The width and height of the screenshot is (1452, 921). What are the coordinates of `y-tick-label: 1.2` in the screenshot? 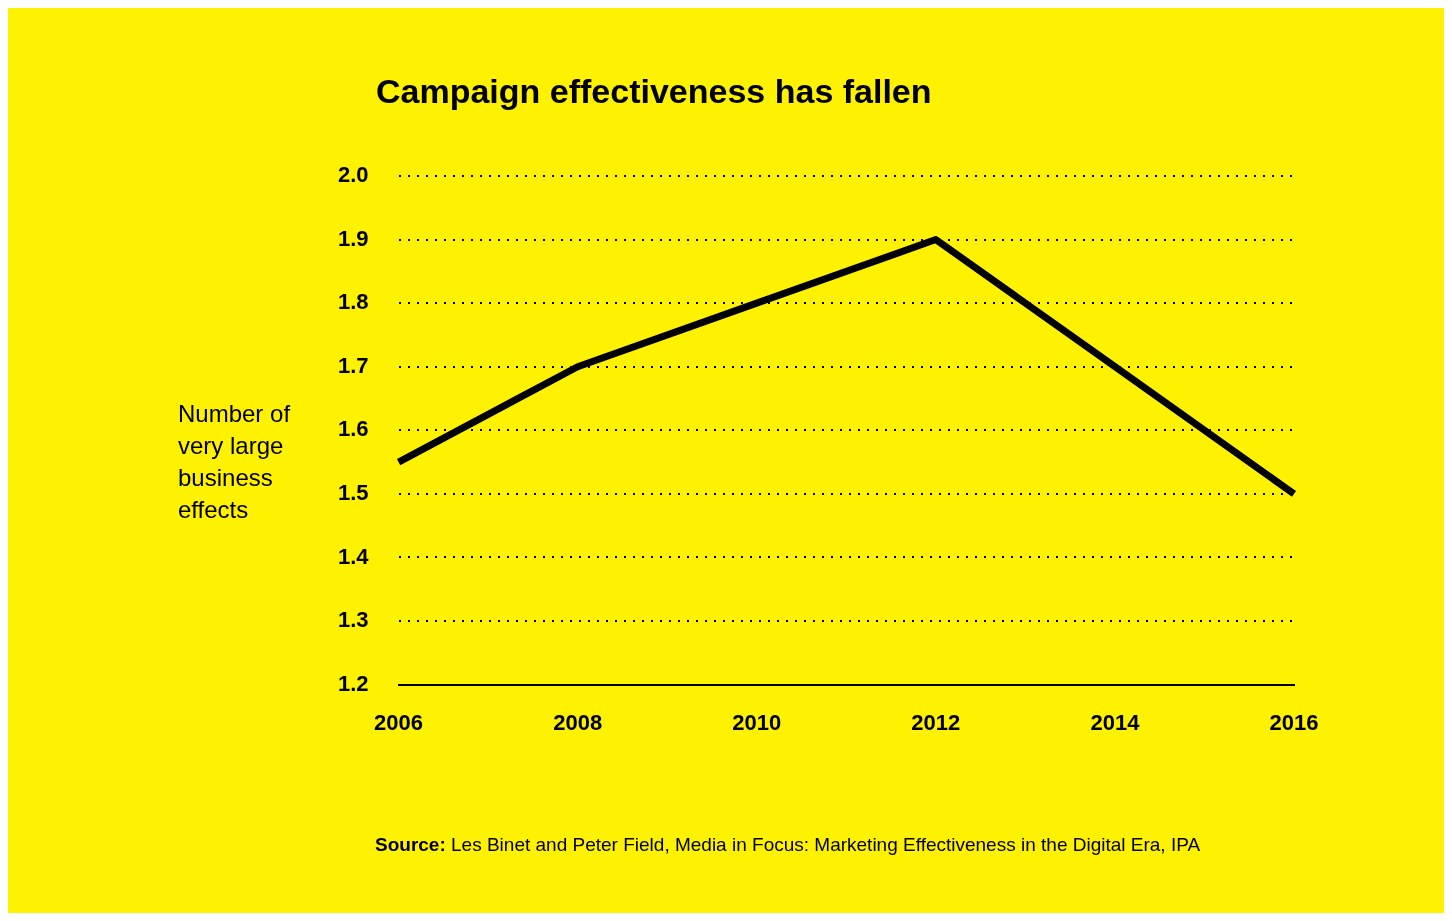 It's located at (353, 683).